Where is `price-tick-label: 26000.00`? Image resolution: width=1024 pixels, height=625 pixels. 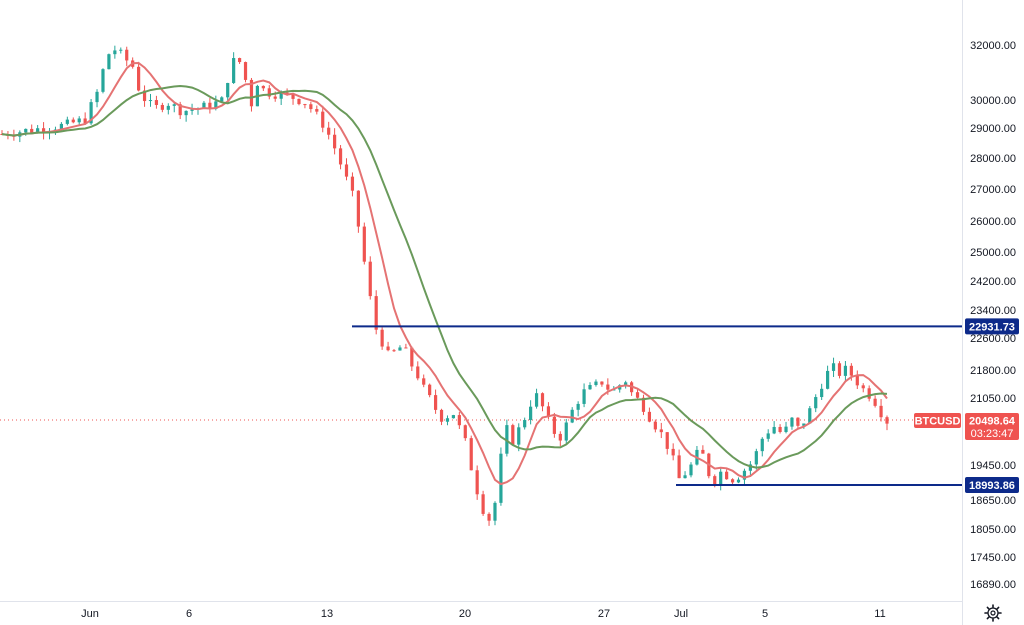 price-tick-label: 26000.00 is located at coordinates (993, 222).